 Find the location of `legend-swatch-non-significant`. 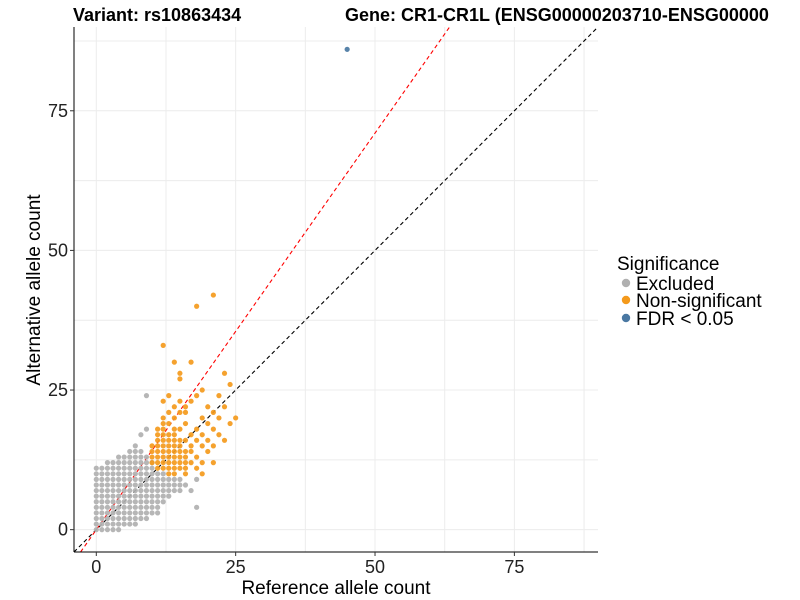

legend-swatch-non-significant is located at coordinates (626, 300).